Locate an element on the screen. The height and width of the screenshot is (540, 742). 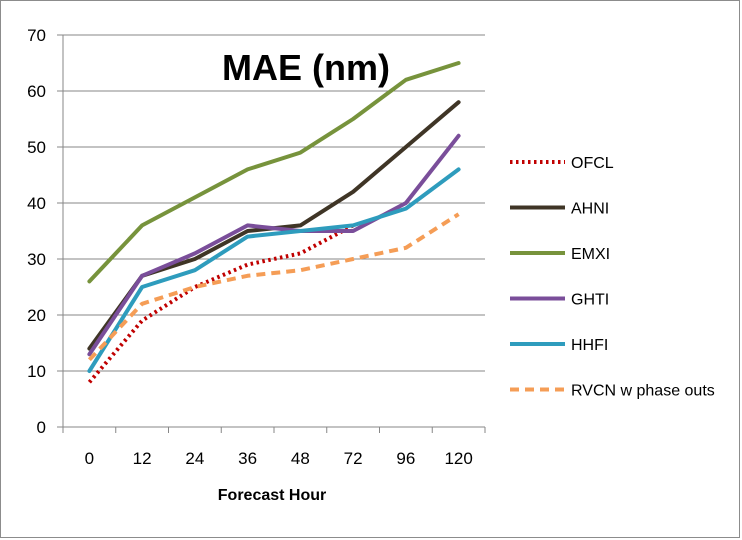
y-tick-label: 10 is located at coordinates (36, 371).